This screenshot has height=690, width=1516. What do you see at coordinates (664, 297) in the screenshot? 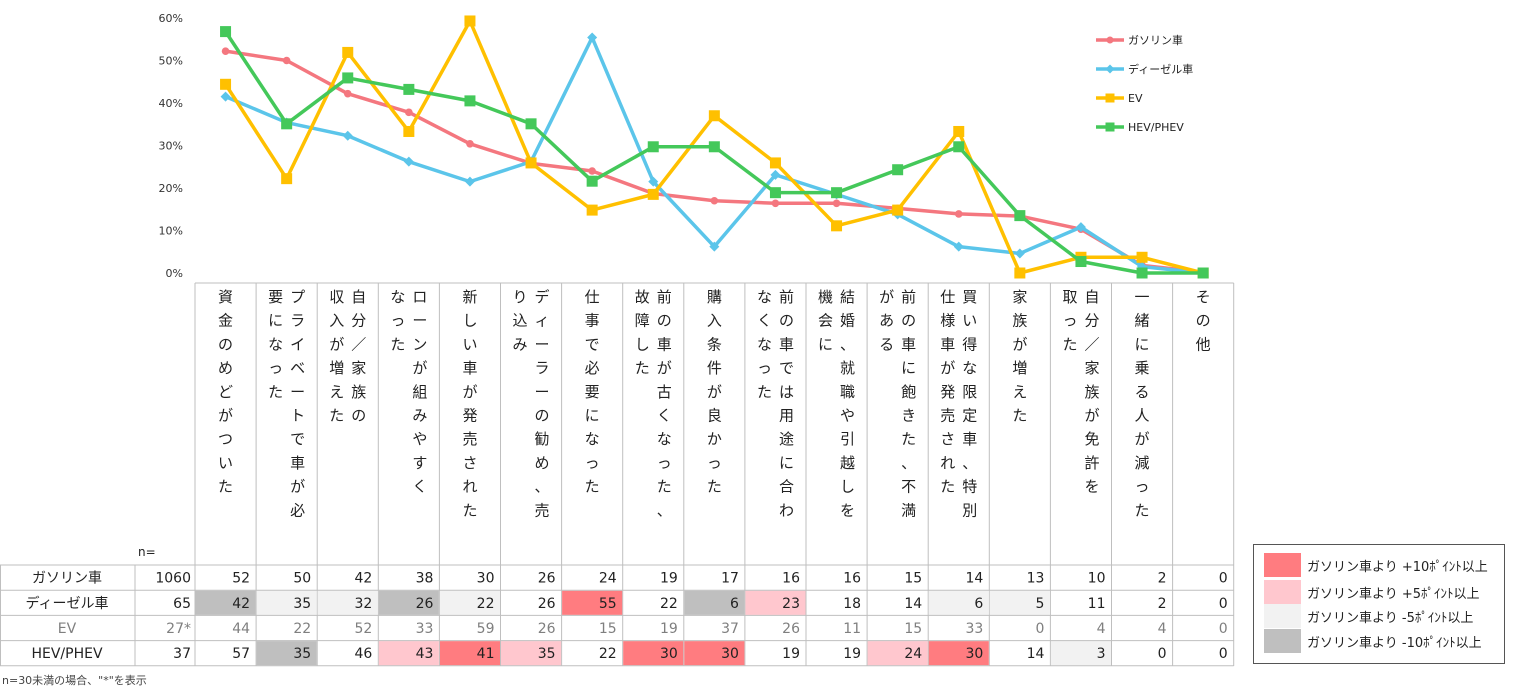
I see `category-label-char: 前` at bounding box center [664, 297].